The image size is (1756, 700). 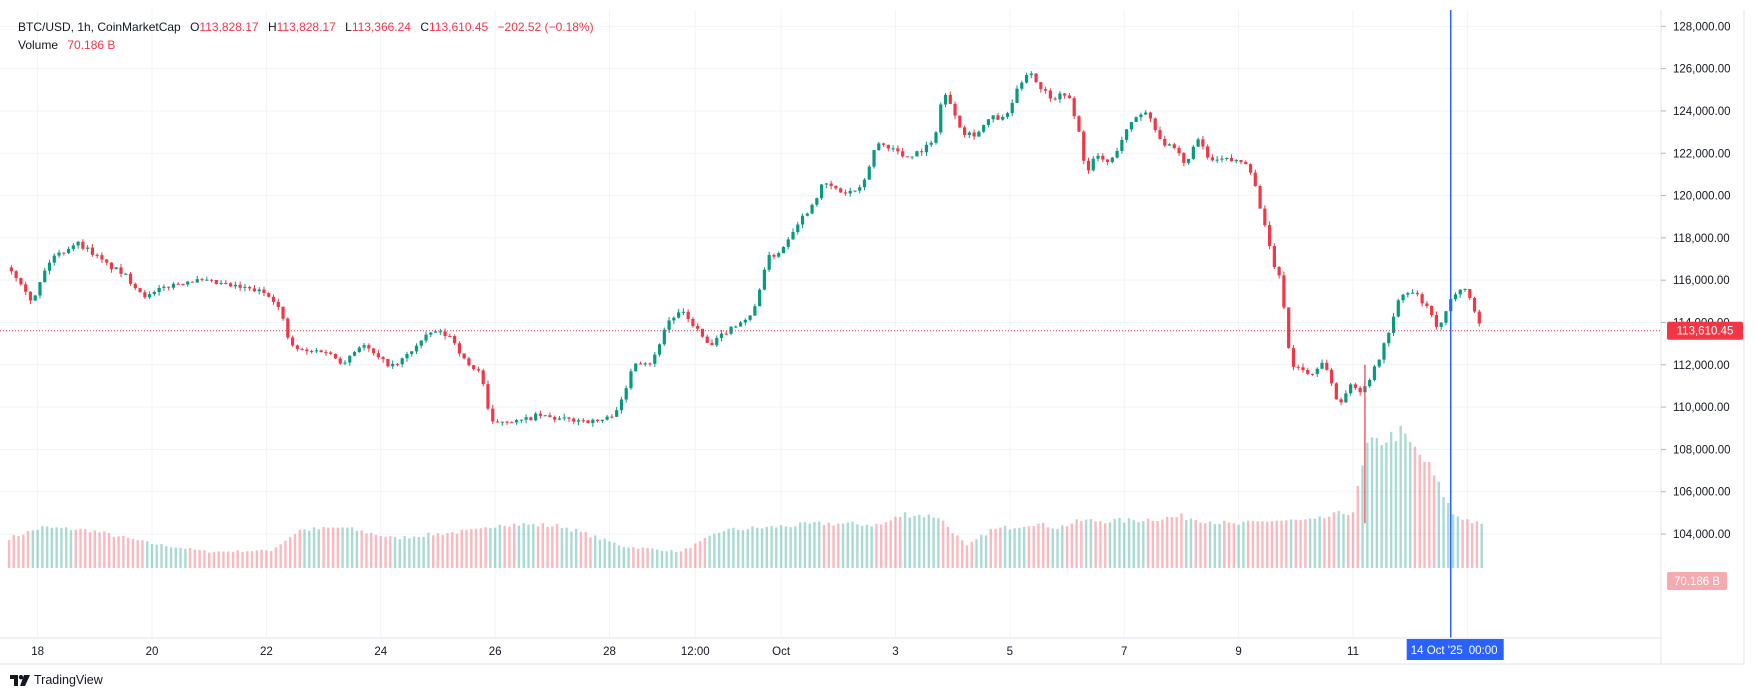 I want to click on symbol-title: BTC/USD, 1h, CoinMarketCap, so click(x=99, y=27).